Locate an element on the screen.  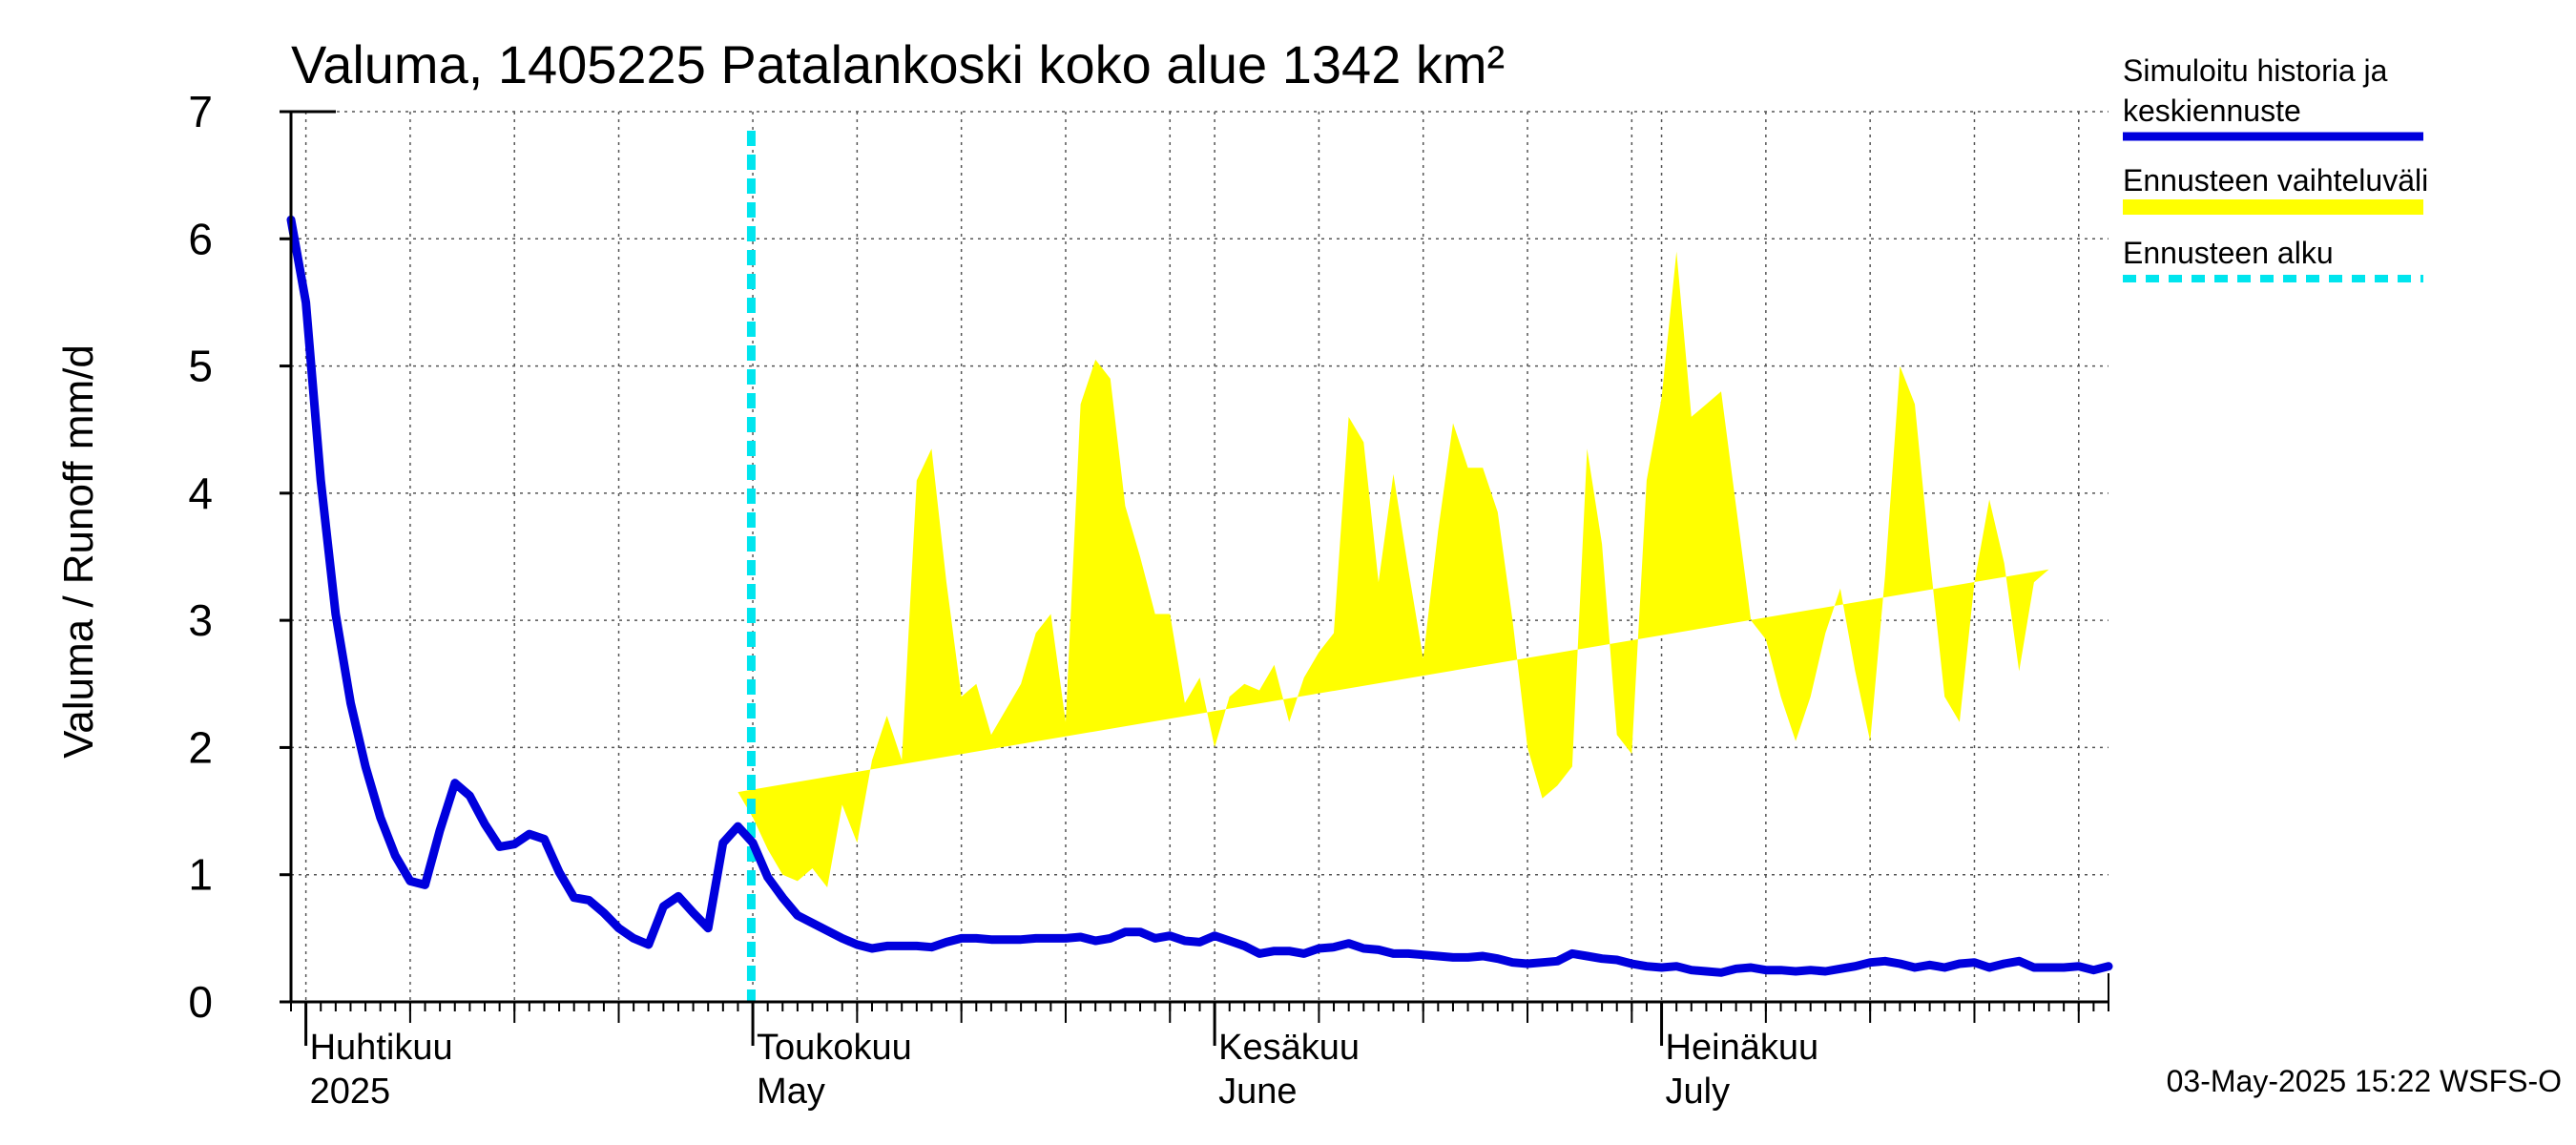
month-sublabel: June is located at coordinates (1257, 1092).